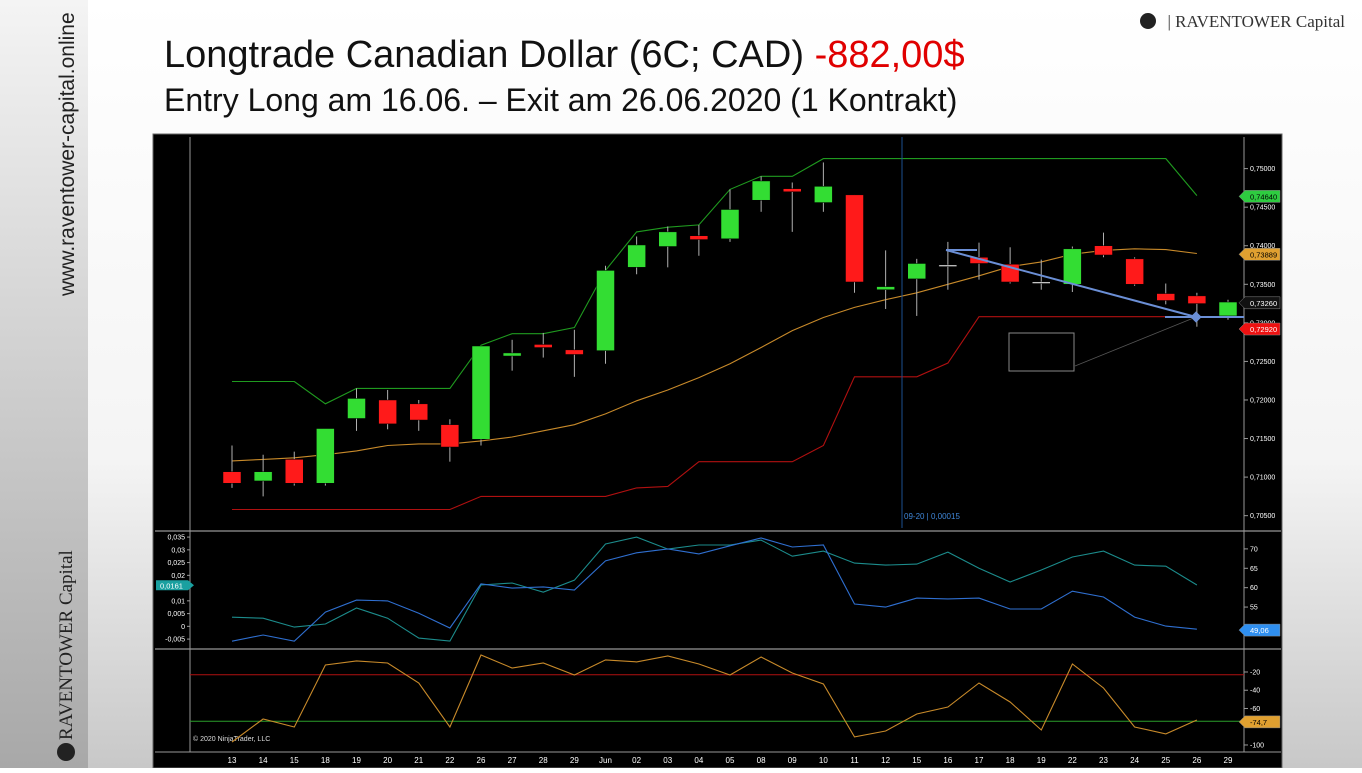  What do you see at coordinates (484, 55) in the screenshot?
I see `title-text: Longtrade Canadian Dollar (6C; CAD)` at bounding box center [484, 55].